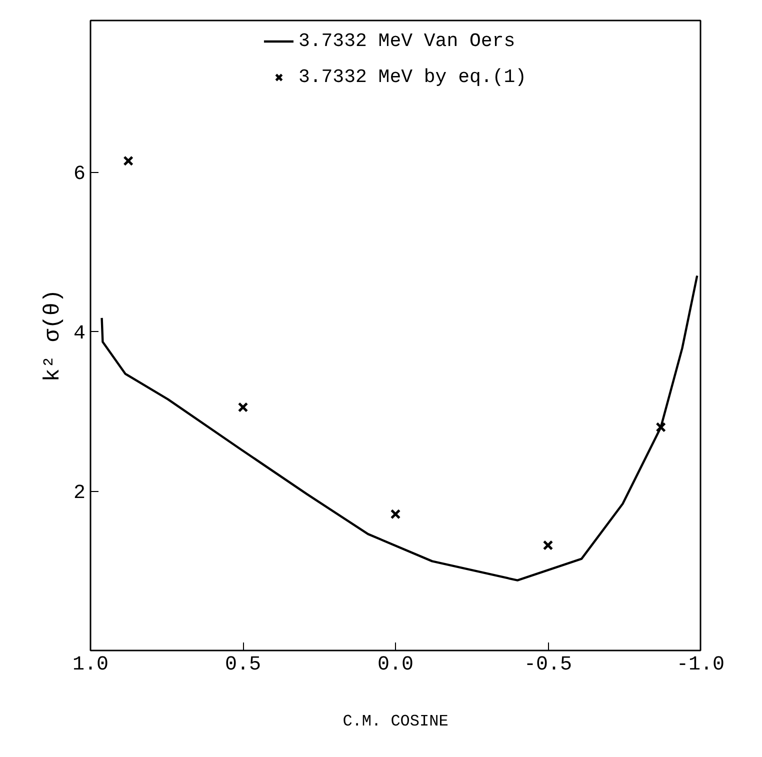 The image size is (762, 757). What do you see at coordinates (80, 334) in the screenshot?
I see `y-tick-label: 4` at bounding box center [80, 334].